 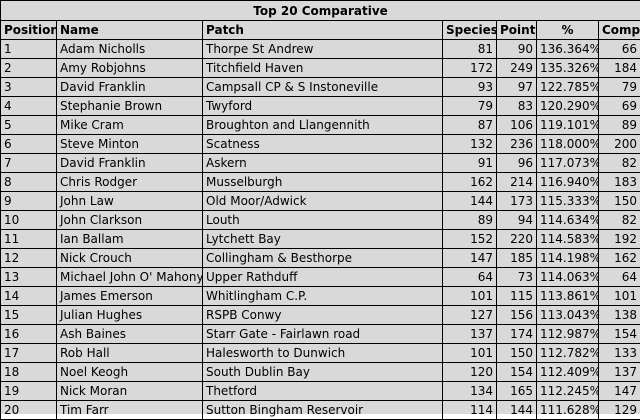 I want to click on cell-points: 220, so click(x=517, y=239).